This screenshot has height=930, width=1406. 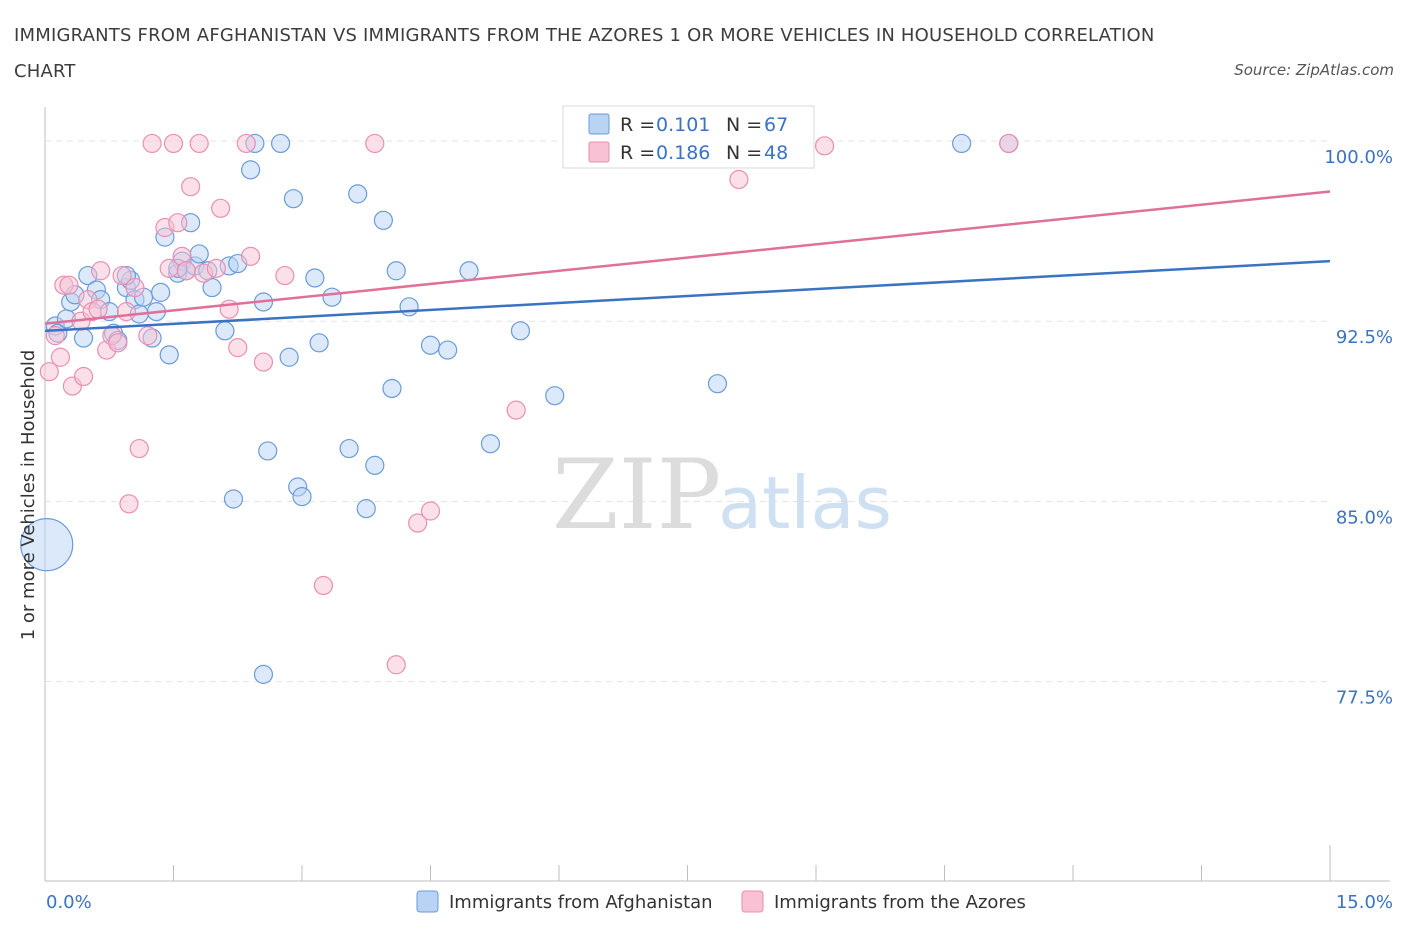 What do you see at coordinates (1358, 428) in the screenshot?
I see `y-tick-labels: 77.5% 85.0% 92.5% 100.0%` at bounding box center [1358, 428].